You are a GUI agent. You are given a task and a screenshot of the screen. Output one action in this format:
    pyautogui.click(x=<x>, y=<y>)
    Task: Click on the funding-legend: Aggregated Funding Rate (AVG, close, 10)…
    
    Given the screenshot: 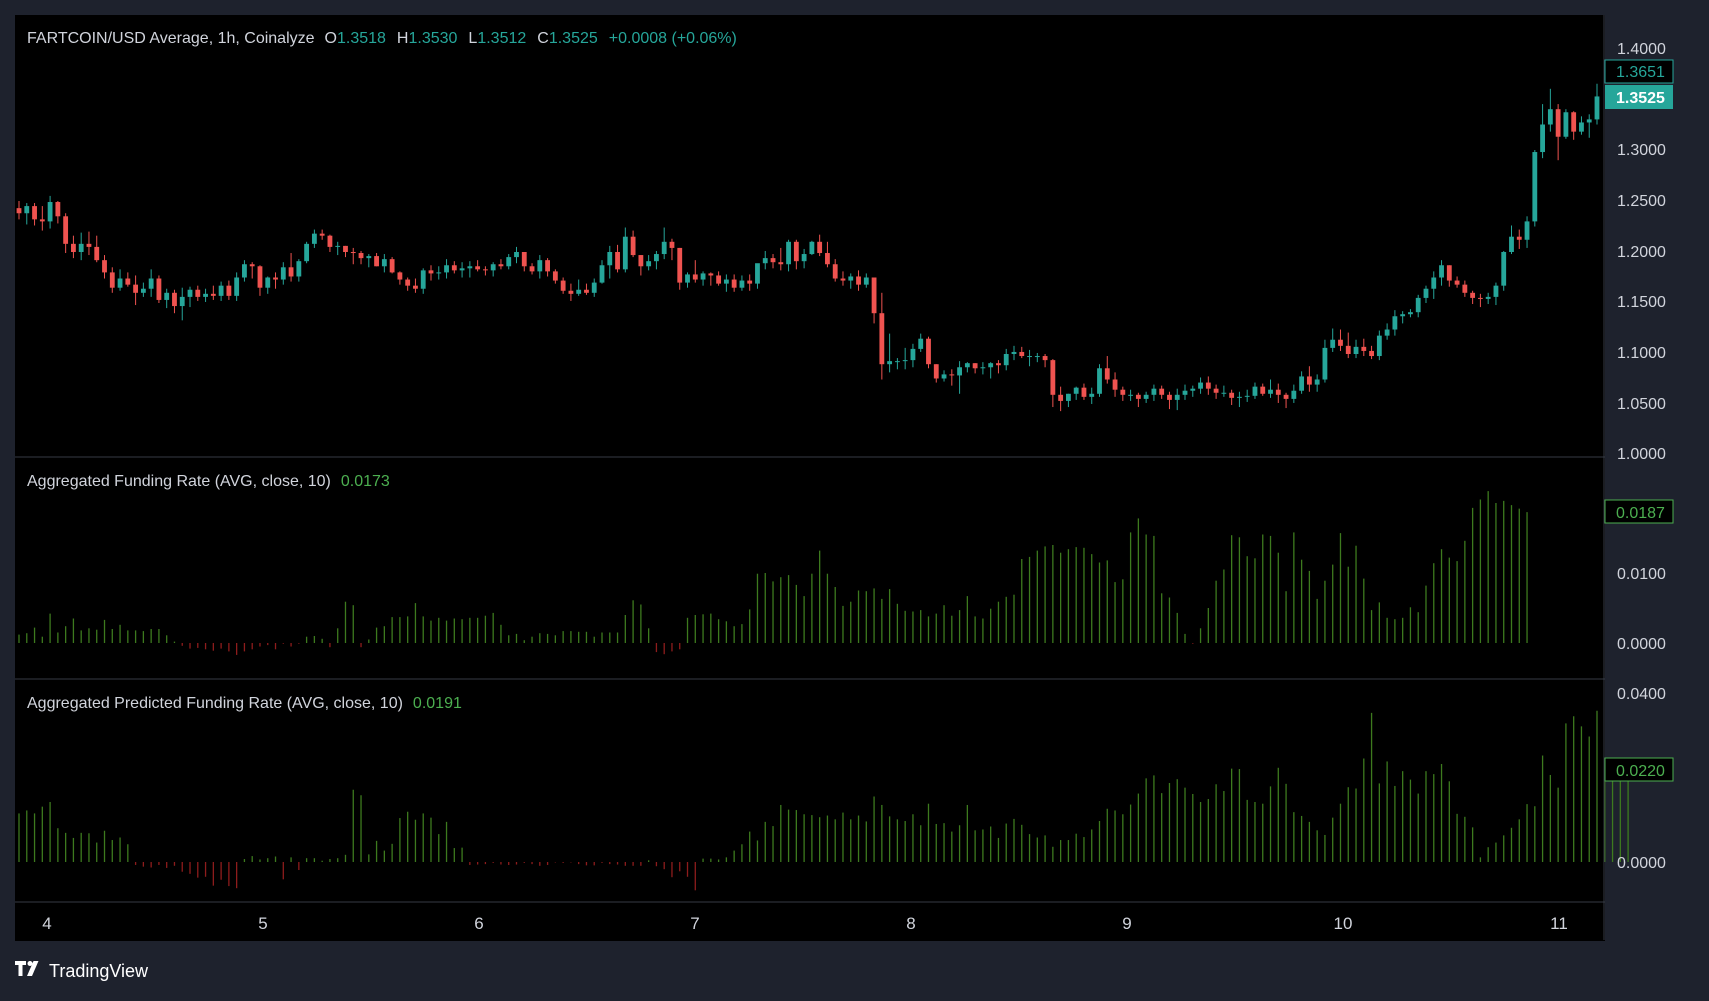 What is the action you would take?
    pyautogui.click(x=208, y=481)
    